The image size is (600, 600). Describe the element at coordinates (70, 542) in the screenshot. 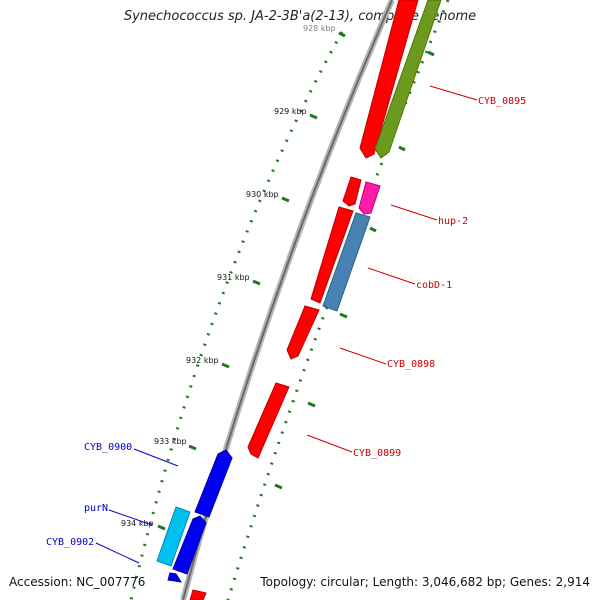

I see `gene-label-CYB_0902: CYB_0902` at that location.